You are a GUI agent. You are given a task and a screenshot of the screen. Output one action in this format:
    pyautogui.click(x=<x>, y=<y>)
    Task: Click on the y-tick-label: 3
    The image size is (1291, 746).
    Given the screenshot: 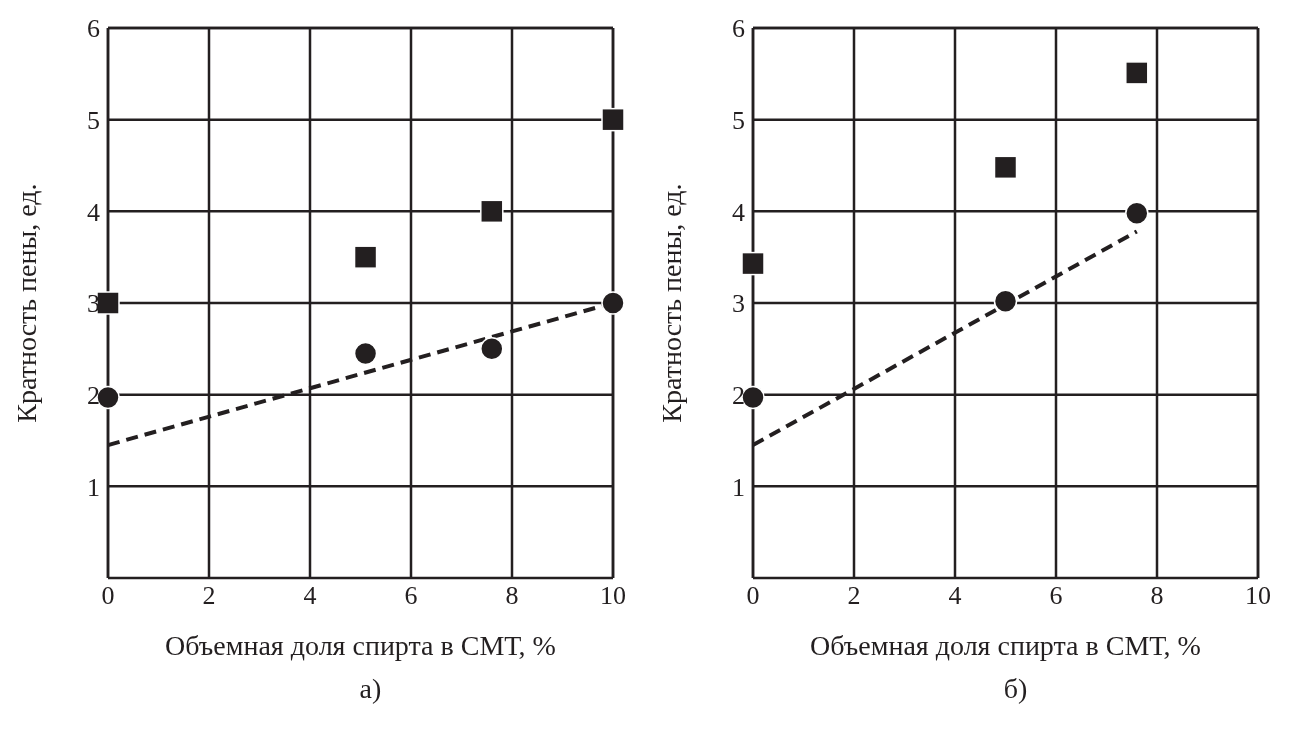 What is the action you would take?
    pyautogui.click(x=738, y=304)
    